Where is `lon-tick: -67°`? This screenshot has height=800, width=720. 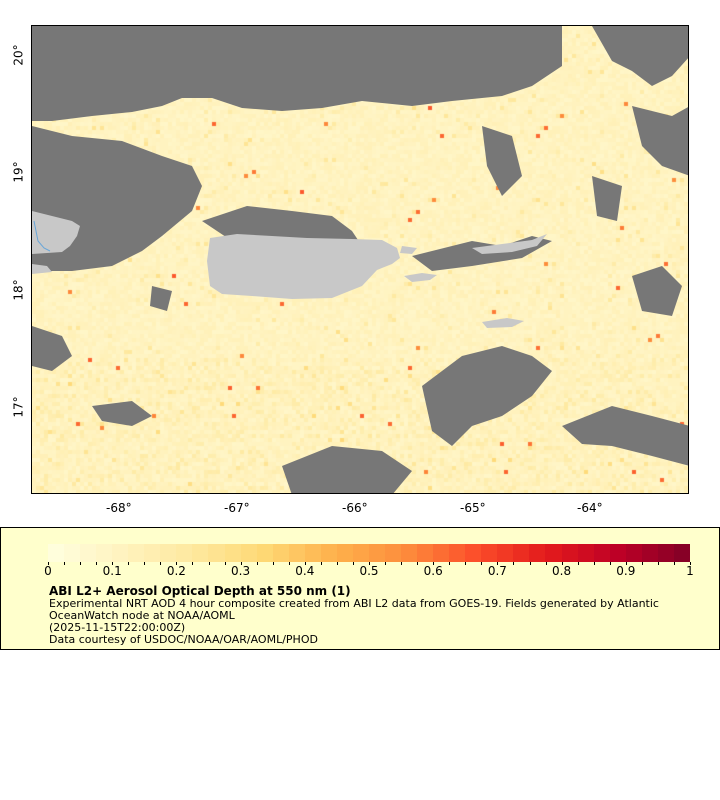
lon-tick: -67° is located at coordinates (237, 508).